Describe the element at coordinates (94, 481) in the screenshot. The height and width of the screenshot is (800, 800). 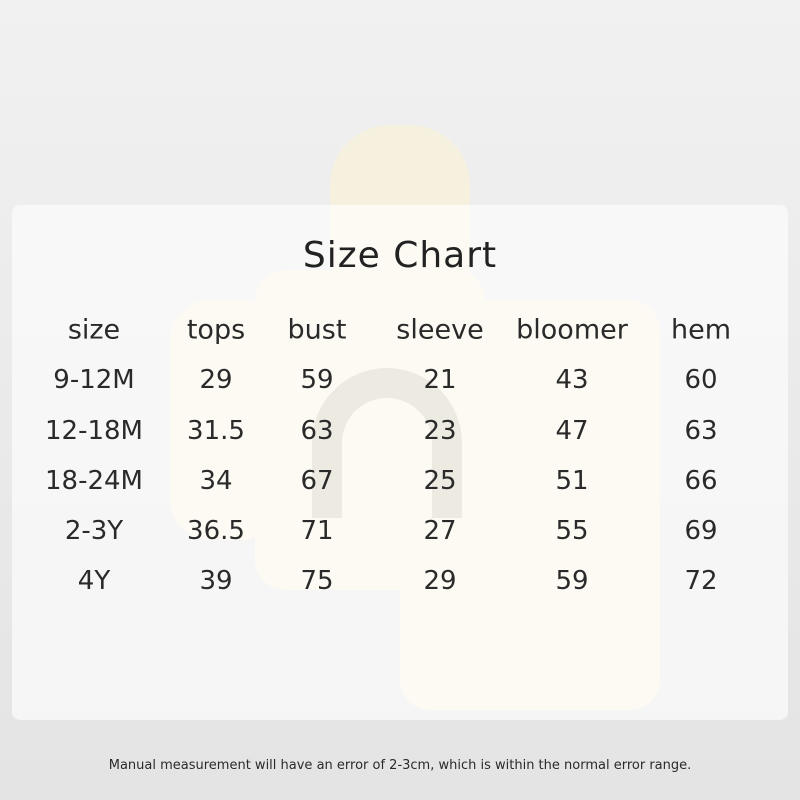
I see `table-cell-size: 18-24M` at that location.